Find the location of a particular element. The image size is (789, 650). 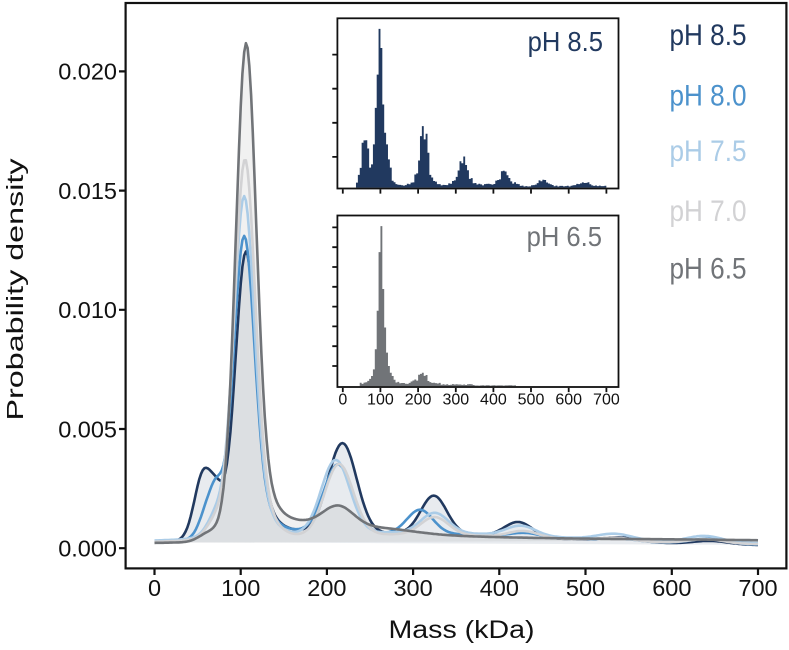

svg-text: 0.015 is located at coordinates (87, 191).